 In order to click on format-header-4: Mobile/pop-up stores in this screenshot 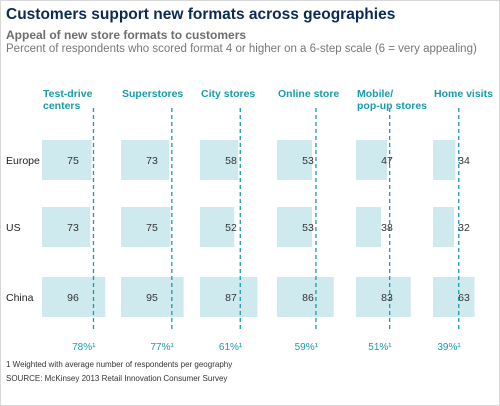, I will do `click(392, 100)`.